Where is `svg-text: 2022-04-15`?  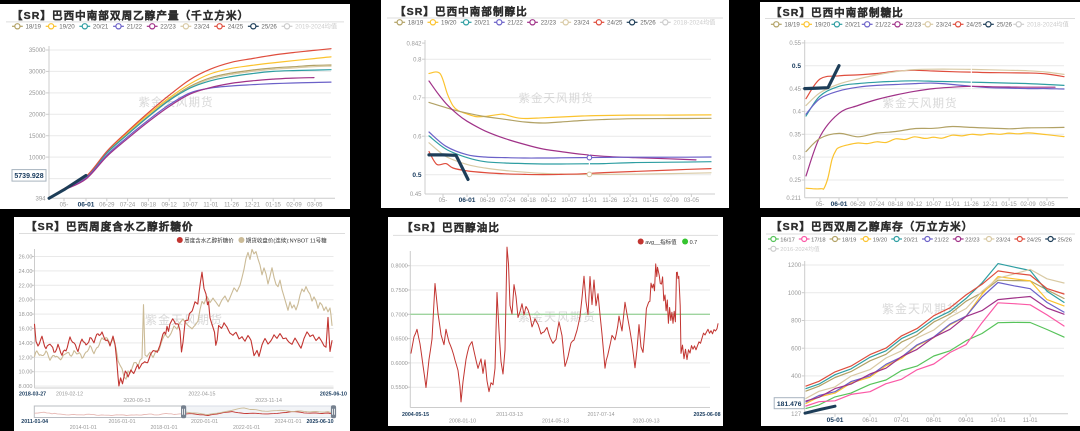 svg-text: 2022-04-15 is located at coordinates (201, 395).